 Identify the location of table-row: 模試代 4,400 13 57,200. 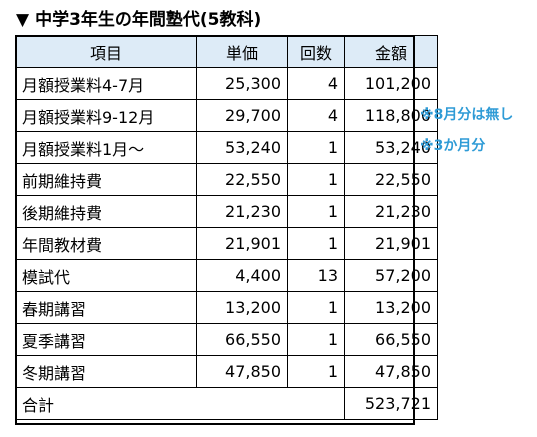
(226, 275).